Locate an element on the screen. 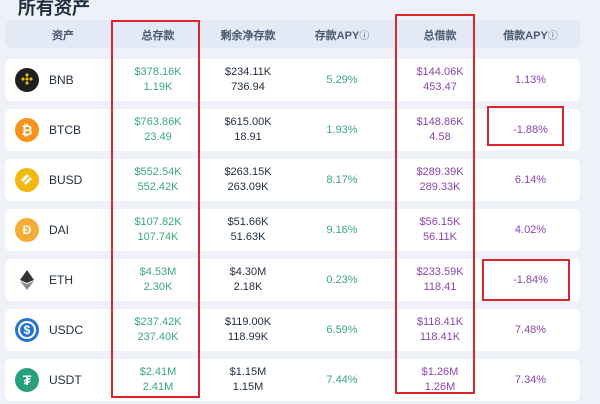  total-borrow-usd: $56.15K is located at coordinates (440, 222).